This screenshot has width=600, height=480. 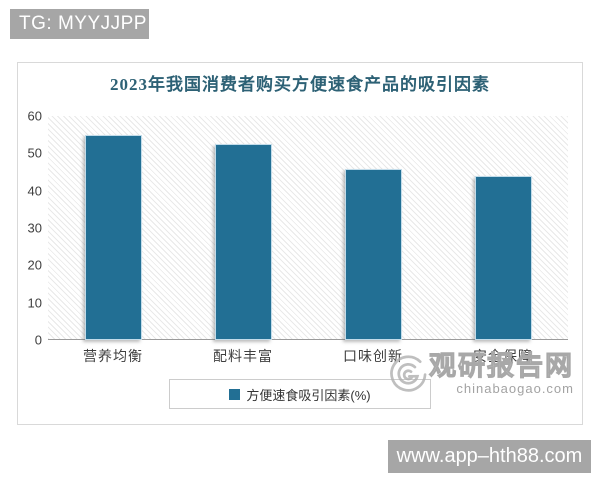 I want to click on x-axis-label: 口味创新, so click(x=373, y=356).